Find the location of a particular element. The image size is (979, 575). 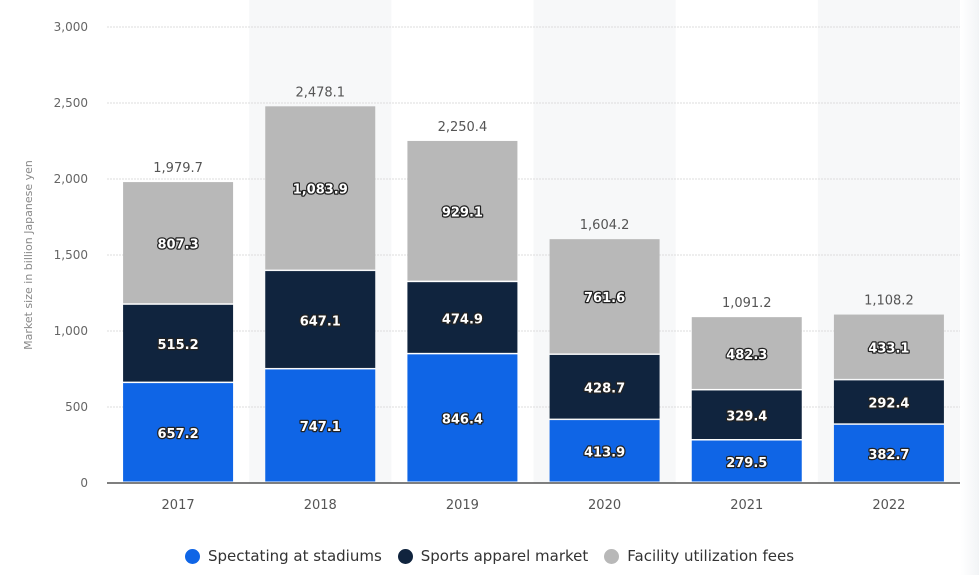

y-axis: 0 500 1,000 1,500 2,000 2,500 3,000 is located at coordinates (71, 255).